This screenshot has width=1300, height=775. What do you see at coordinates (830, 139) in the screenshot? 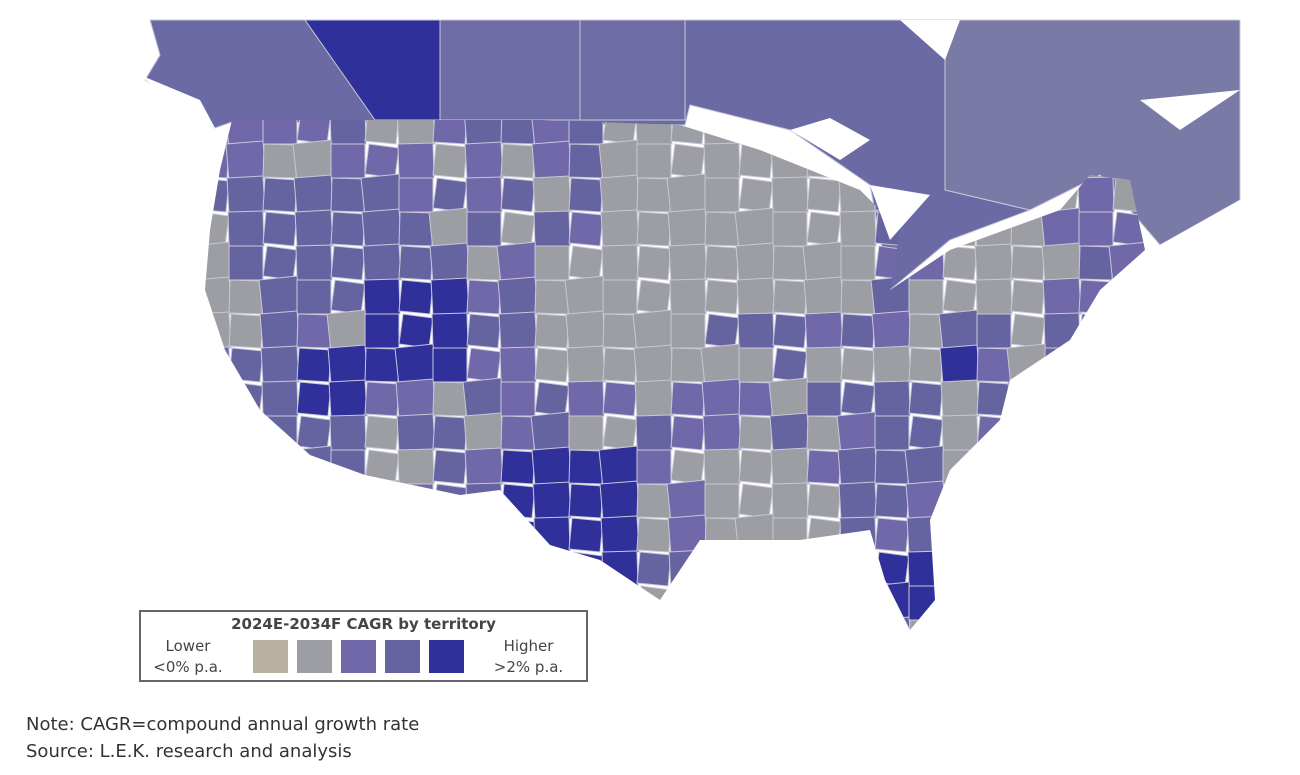
I see `water-cutout` at bounding box center [830, 139].